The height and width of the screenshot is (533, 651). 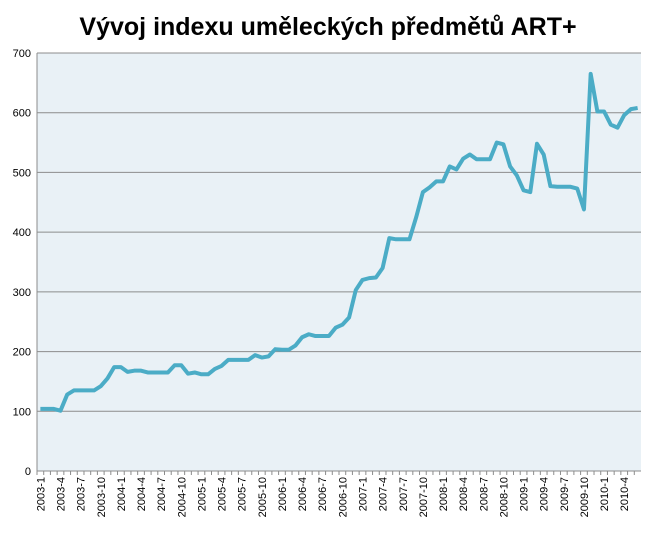 What do you see at coordinates (545, 494) in the screenshot?
I see `x-tick-label: 2009-4` at bounding box center [545, 494].